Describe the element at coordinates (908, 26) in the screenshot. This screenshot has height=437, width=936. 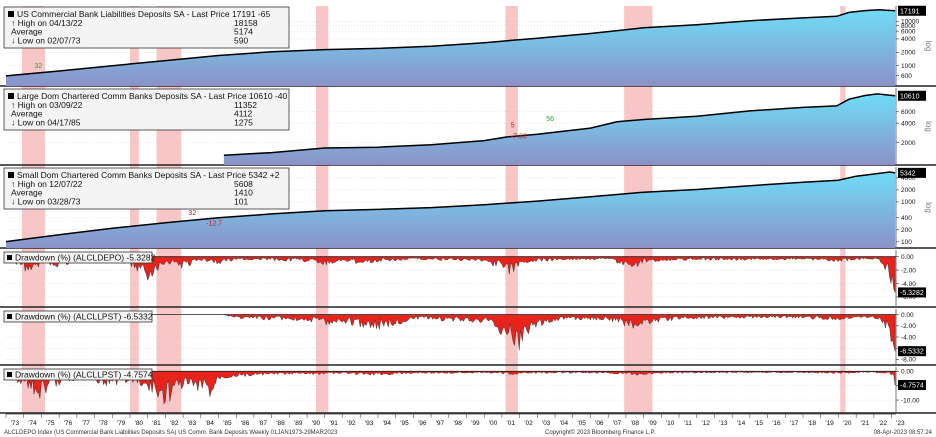
I see `y-tick-label: 8000` at that location.